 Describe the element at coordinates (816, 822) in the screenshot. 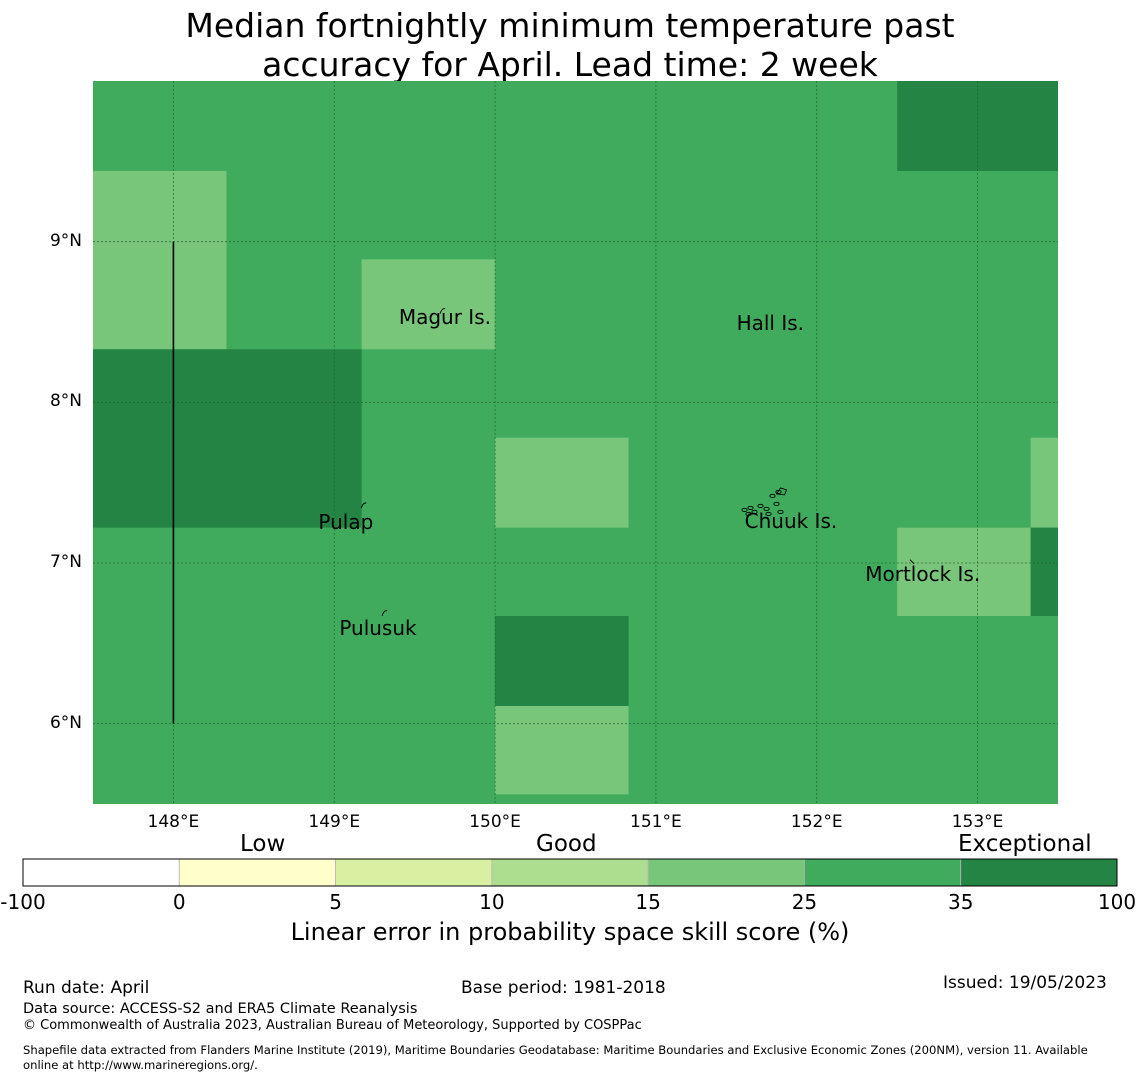

I see `lon-tick-label-152: 152°E` at that location.